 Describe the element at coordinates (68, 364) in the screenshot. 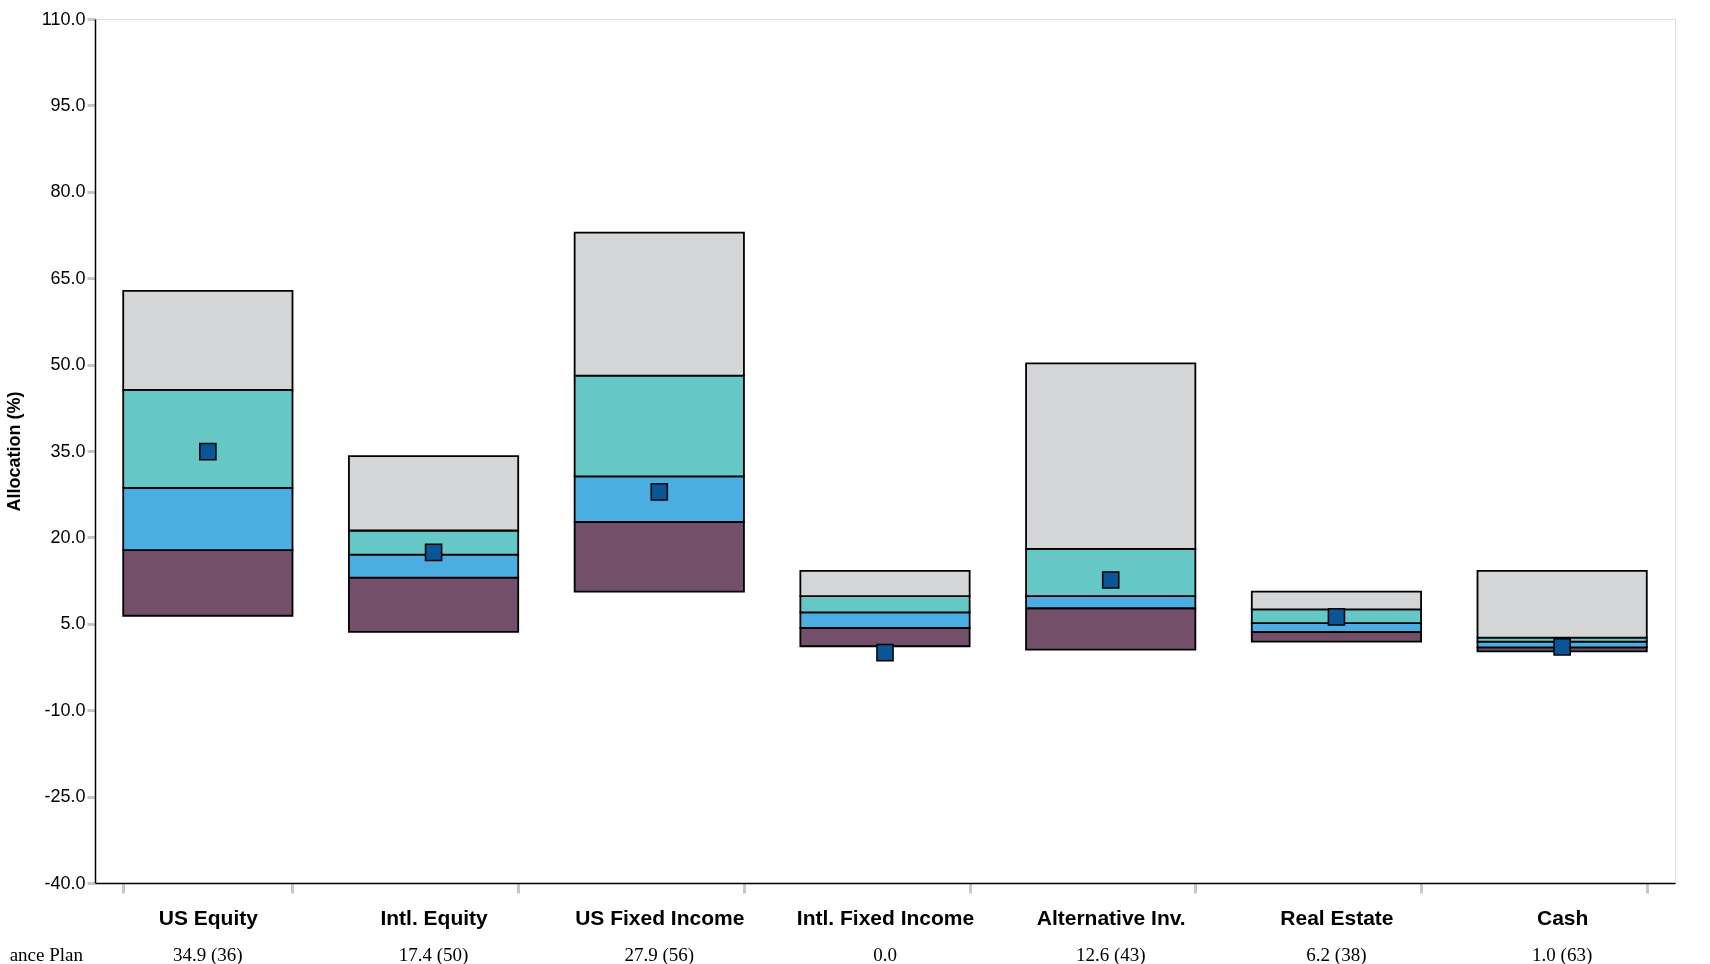

I see `y-tick-label: 50.0` at that location.